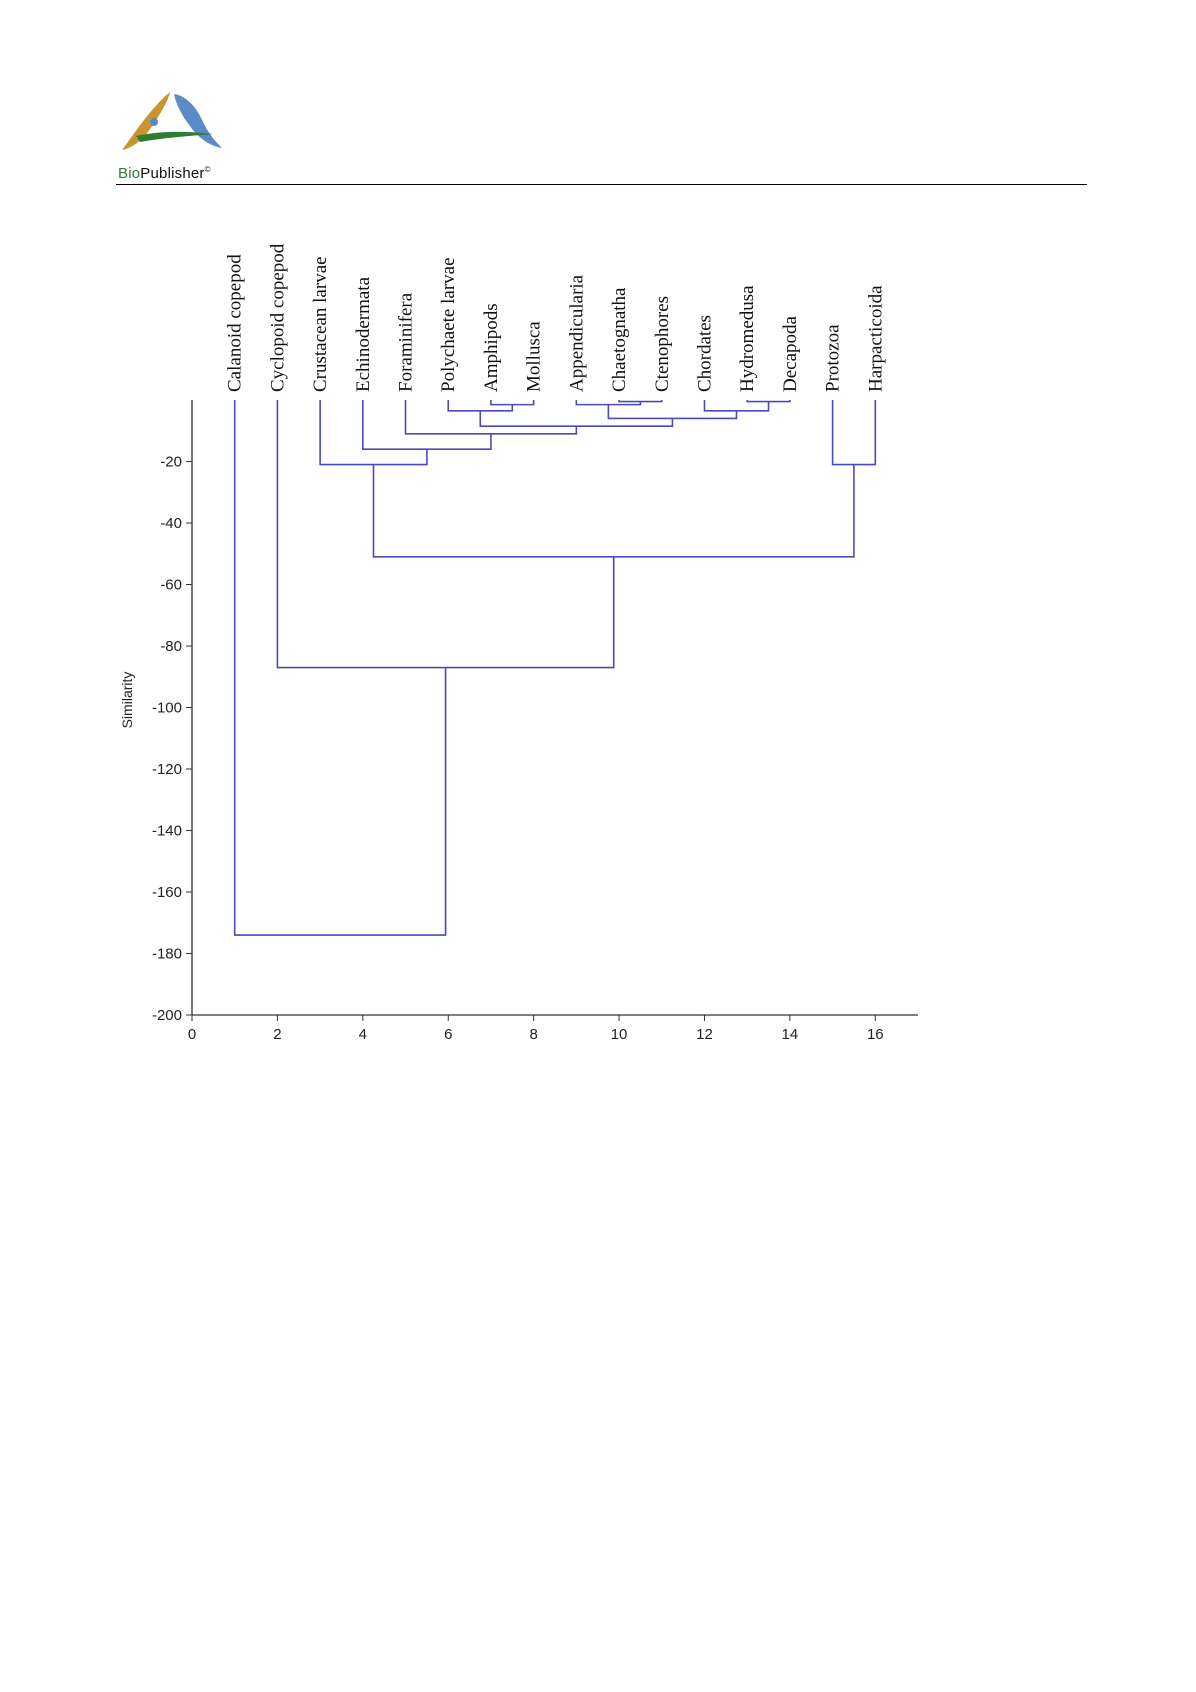 This screenshot has height=1692, width=1196. Describe the element at coordinates (363, 1034) in the screenshot. I see `x-tick-label: 4` at that location.